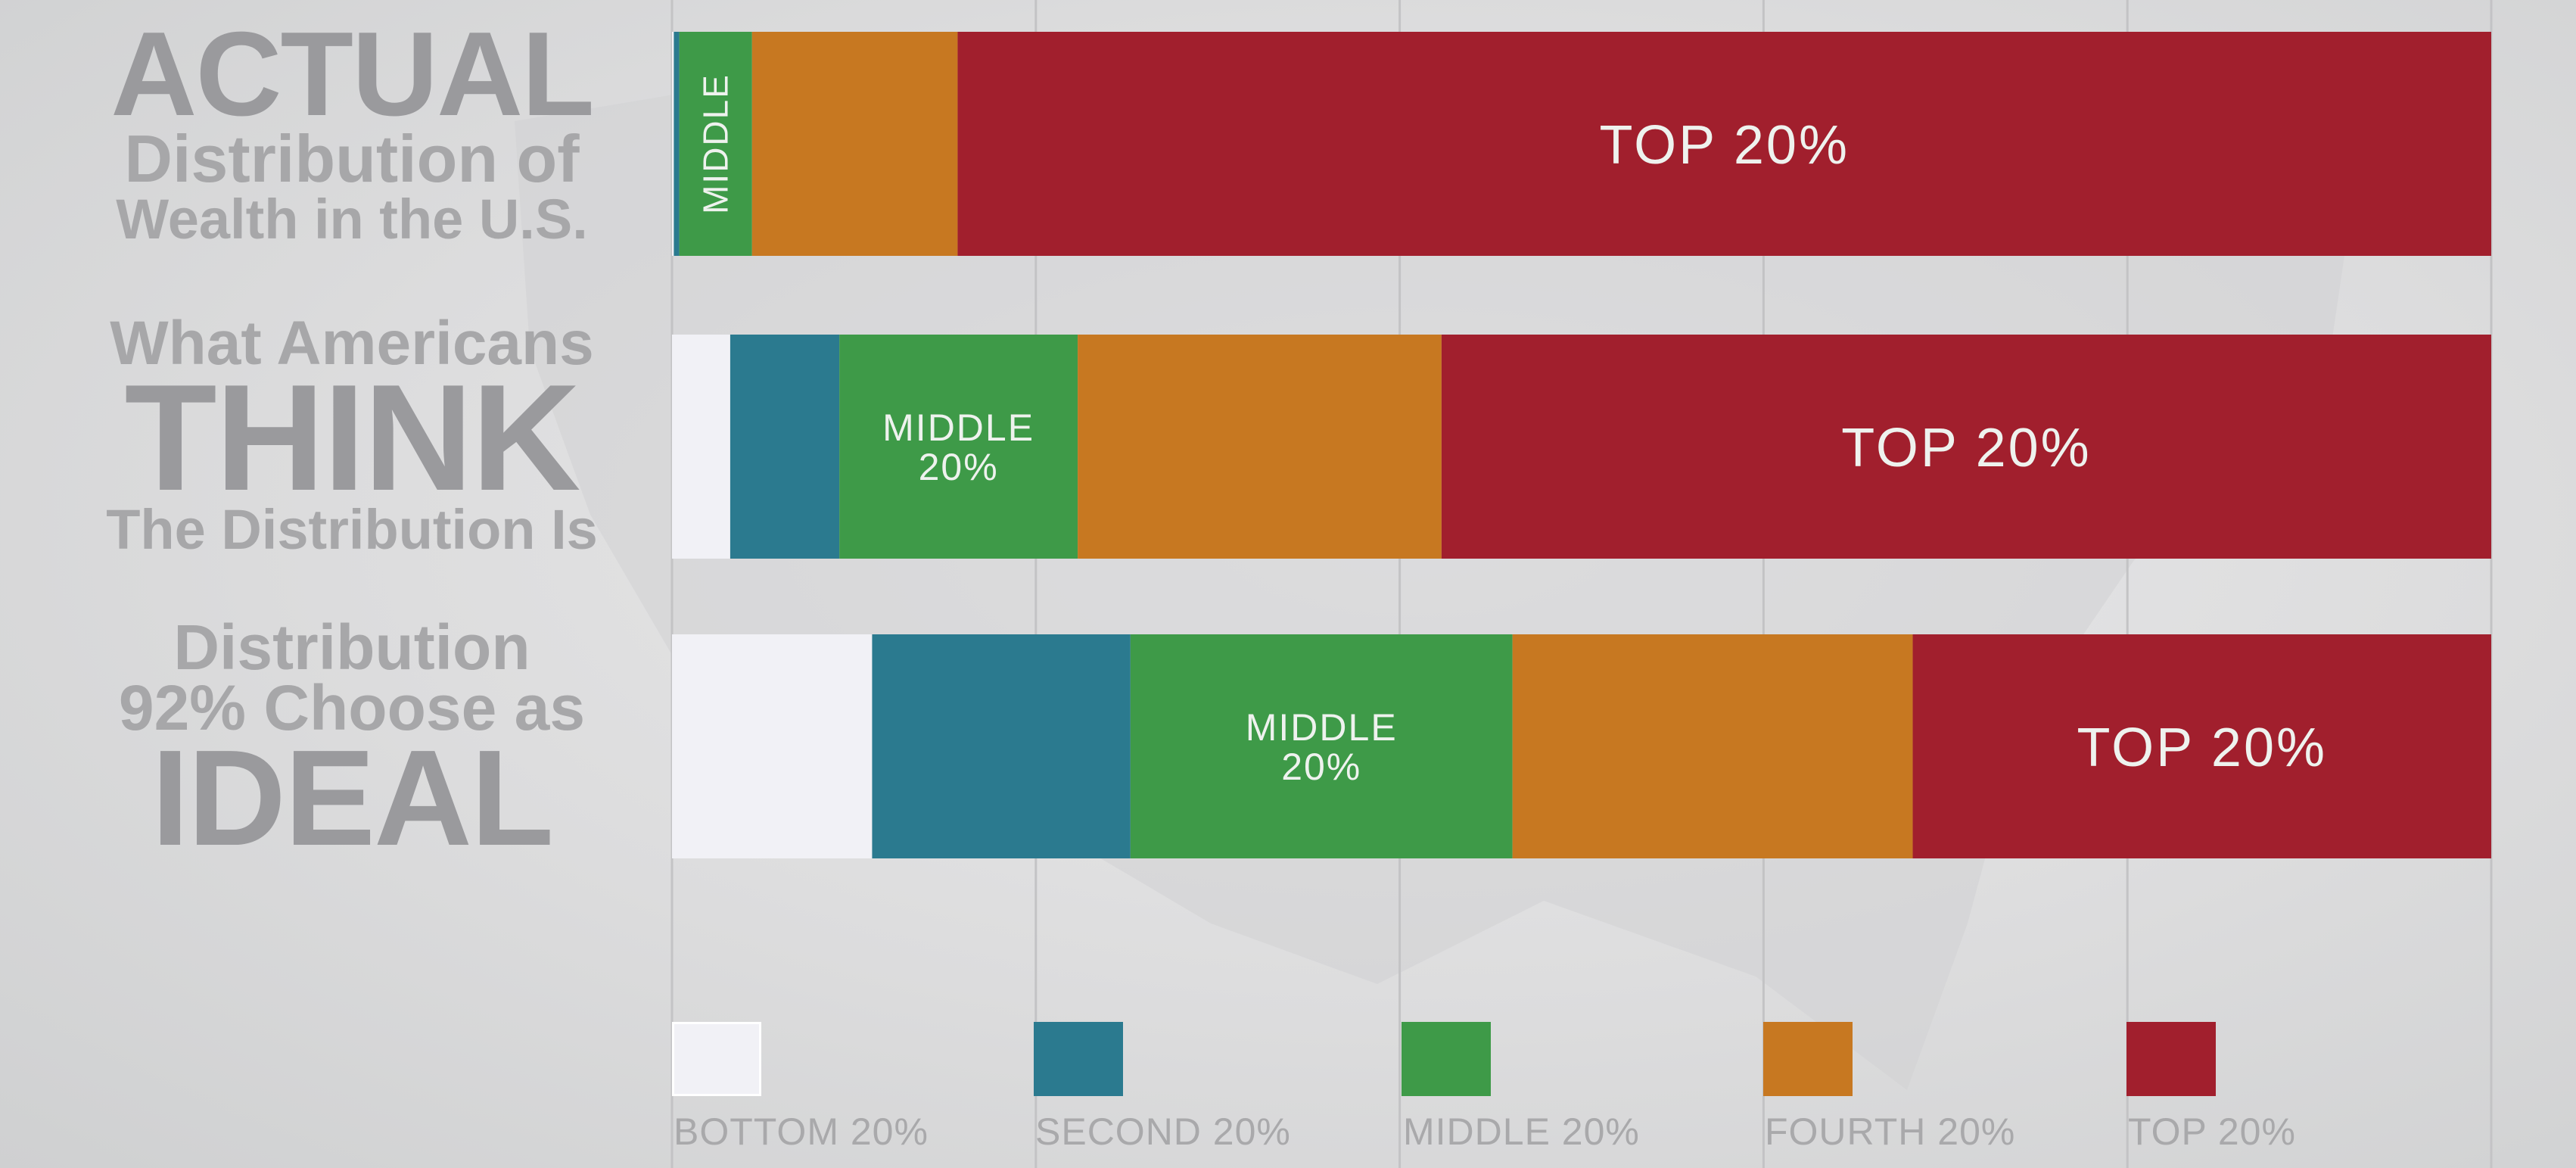 This screenshot has height=1168, width=2576. I want to click on legend-label: TOP 20%, so click(2212, 1131).